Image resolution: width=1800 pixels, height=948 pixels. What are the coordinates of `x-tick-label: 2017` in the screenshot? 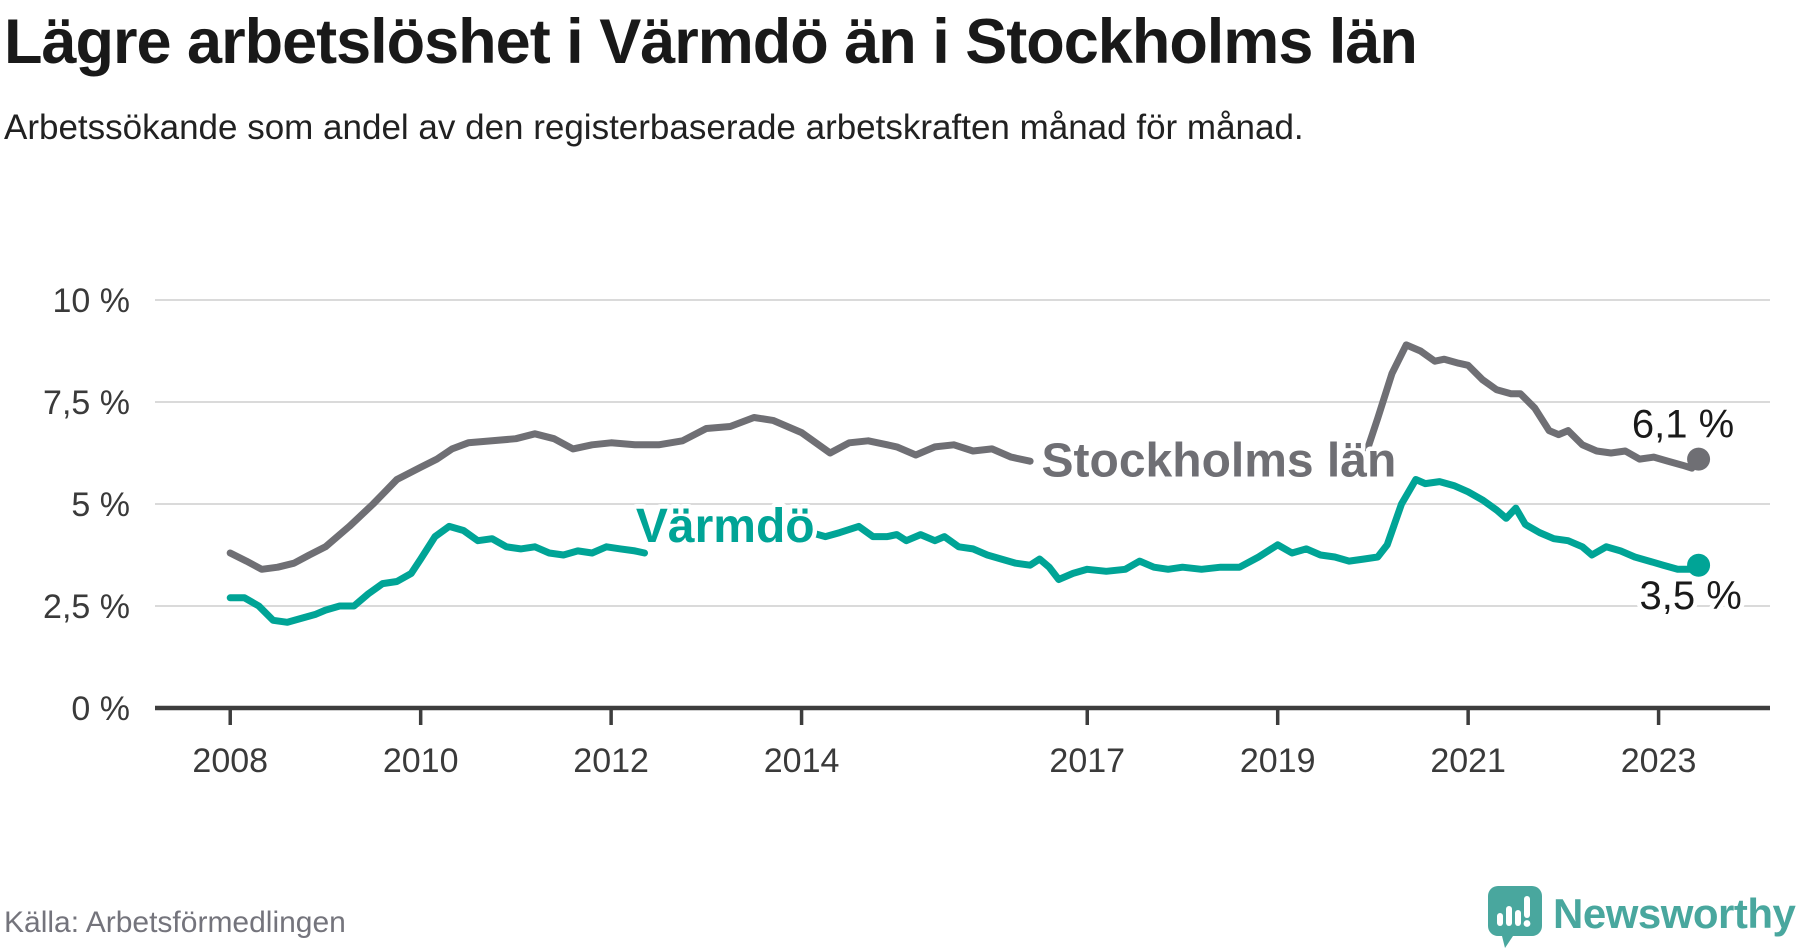 It's located at (1087, 761).